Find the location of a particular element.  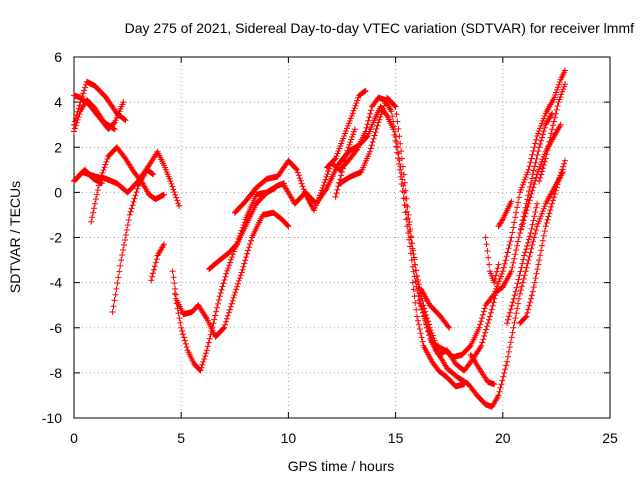

y-axis-label: SDTVAR / TECUs is located at coordinates (15, 237).